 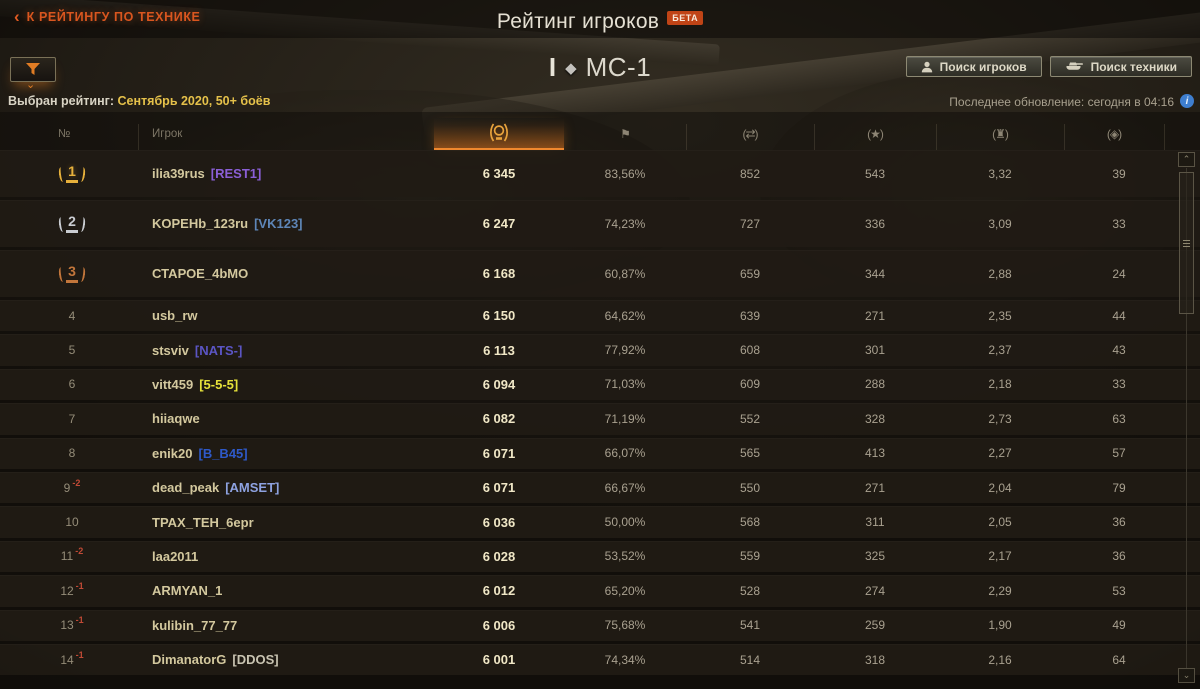 What do you see at coordinates (1114, 134) in the screenshot?
I see `column-header-avg-spotted: (◈)` at bounding box center [1114, 134].